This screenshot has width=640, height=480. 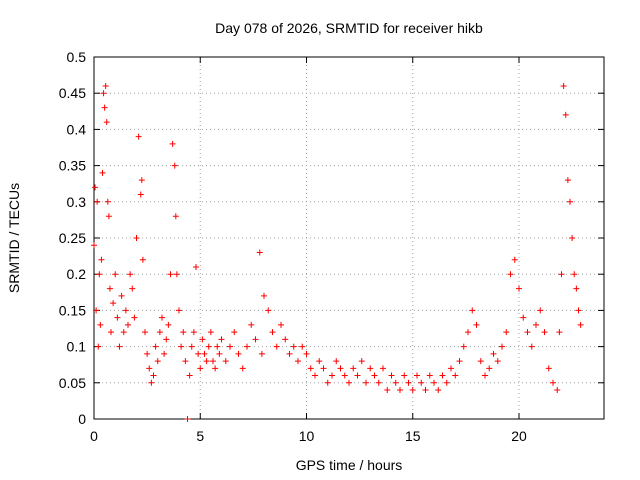 What do you see at coordinates (72, 383) in the screenshot?
I see `y-tick-label: 0.05` at bounding box center [72, 383].